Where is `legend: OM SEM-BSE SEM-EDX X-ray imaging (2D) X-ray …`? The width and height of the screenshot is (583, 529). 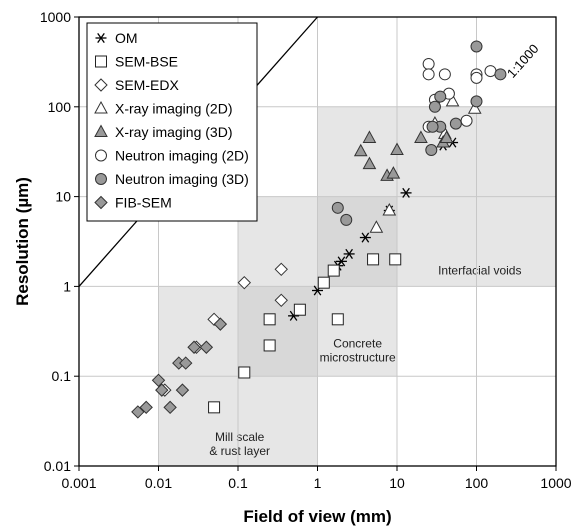 legend: OM SEM-BSE SEM-EDX X-ray imaging (2D) X-ray … is located at coordinates (172, 122).